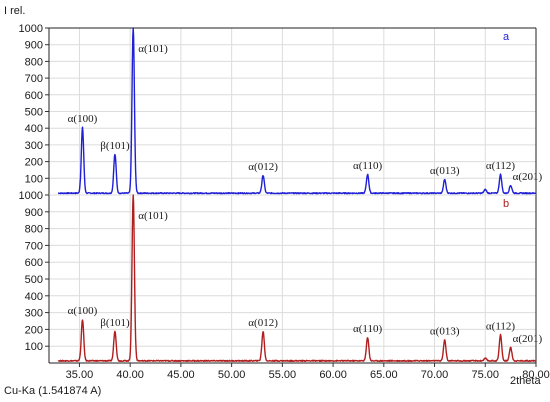 This screenshot has height=402, width=550. I want to click on x-tick-label: 75.00, so click(486, 375).